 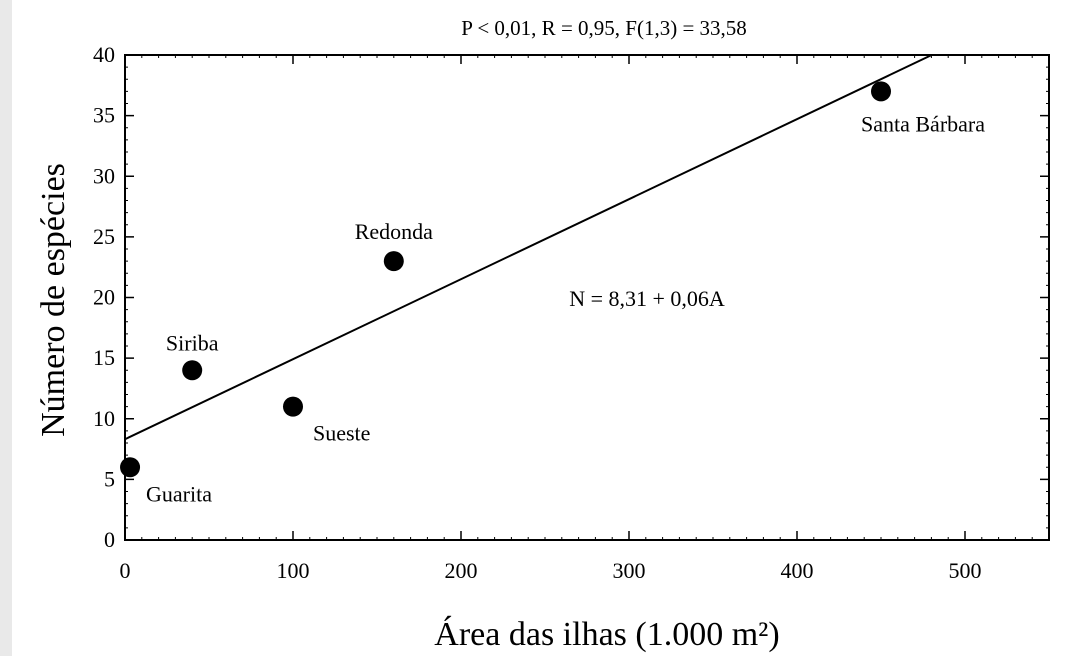 I want to click on y-tick-label: 20, so click(x=104, y=297).